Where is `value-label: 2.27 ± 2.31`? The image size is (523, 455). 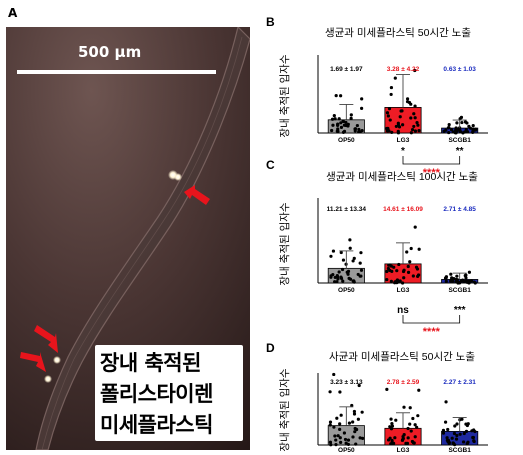
value-label: 2.27 ± 2.31 is located at coordinates (459, 382).